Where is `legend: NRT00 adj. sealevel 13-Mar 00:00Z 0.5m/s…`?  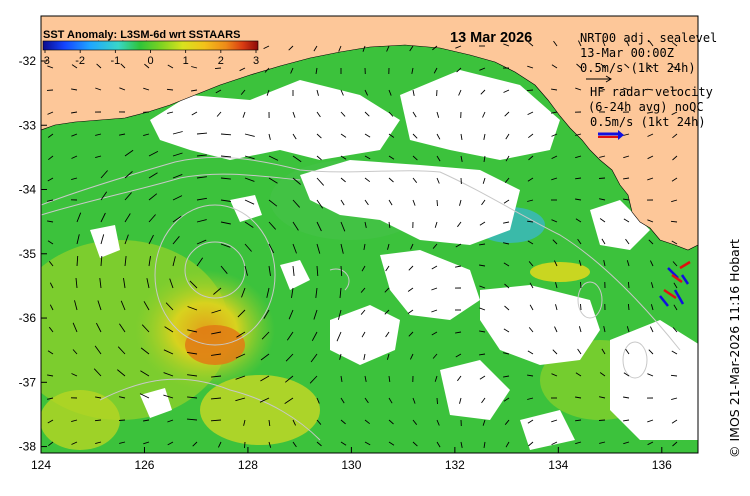 legend: NRT00 adj. sealevel 13-Mar 00:00Z 0.5m/s… is located at coordinates (648, 85).